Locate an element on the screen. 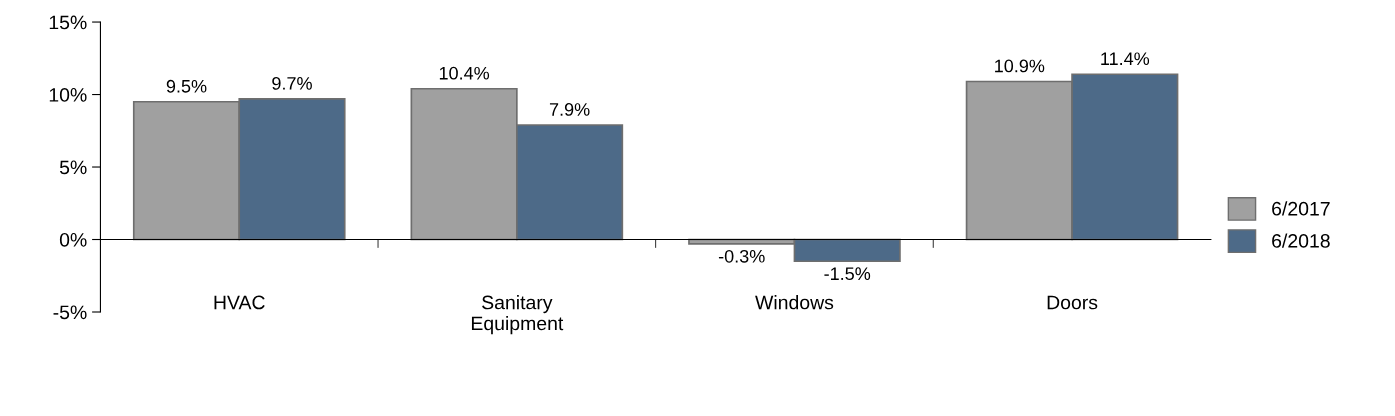 The image size is (1395, 416). data-label: -1.5% is located at coordinates (847, 274).